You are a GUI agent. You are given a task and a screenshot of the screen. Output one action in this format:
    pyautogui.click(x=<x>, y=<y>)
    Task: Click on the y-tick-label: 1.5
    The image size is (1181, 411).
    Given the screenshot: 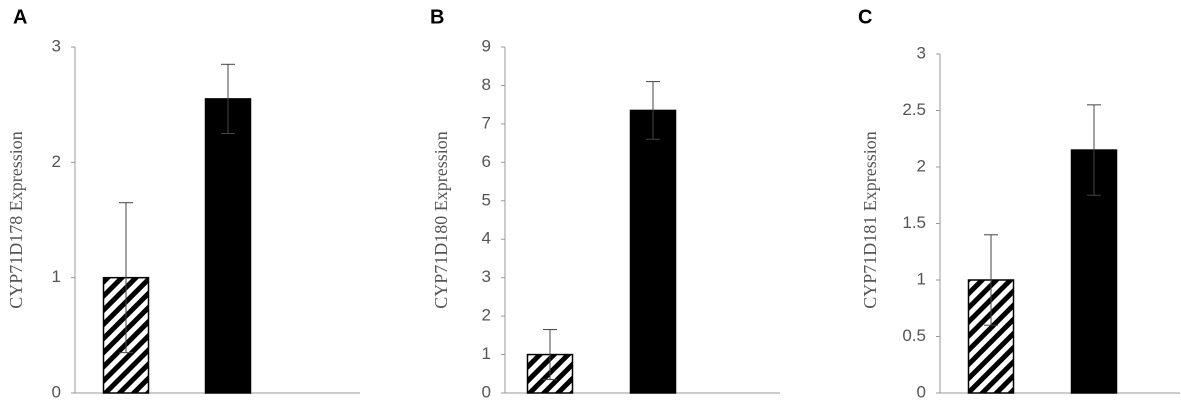 What is the action you would take?
    pyautogui.click(x=914, y=222)
    